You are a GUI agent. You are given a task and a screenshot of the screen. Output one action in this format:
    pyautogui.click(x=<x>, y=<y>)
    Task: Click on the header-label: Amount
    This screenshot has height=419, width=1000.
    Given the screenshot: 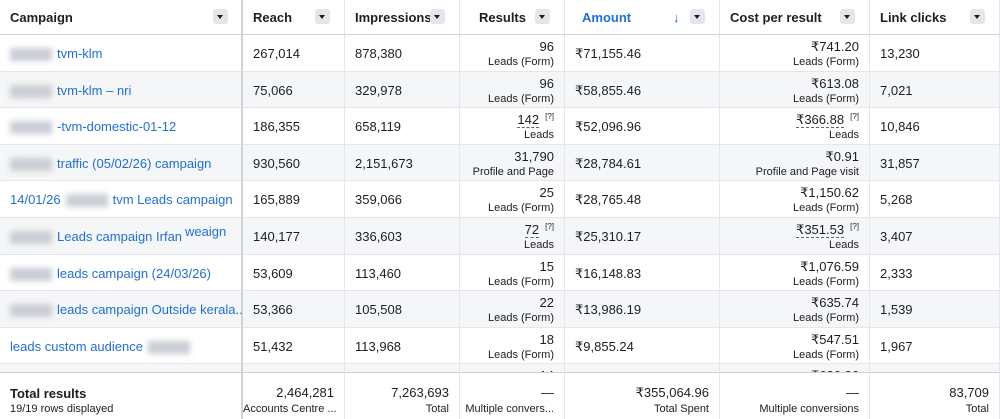 What is the action you would take?
    pyautogui.click(x=607, y=17)
    